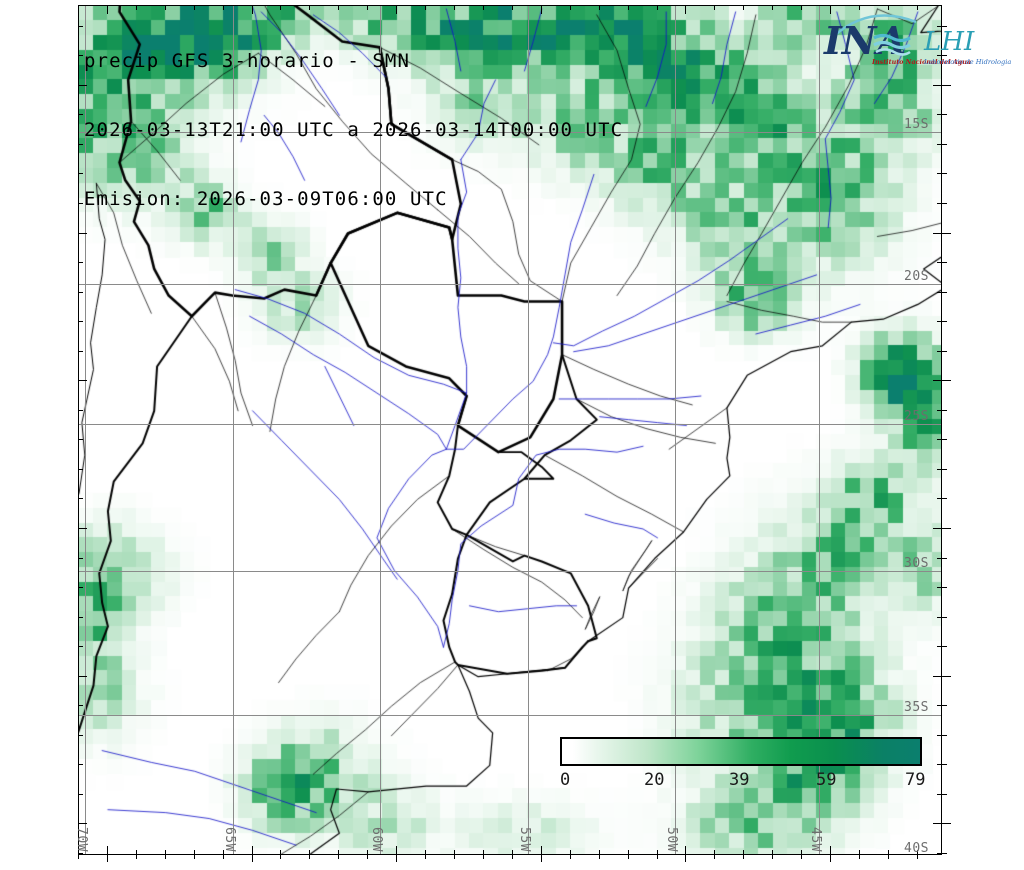 Image resolution: width=1024 pixels, height=870 pixels. Describe the element at coordinates (82, 233) in the screenshot. I see `tick-left--20` at that location.